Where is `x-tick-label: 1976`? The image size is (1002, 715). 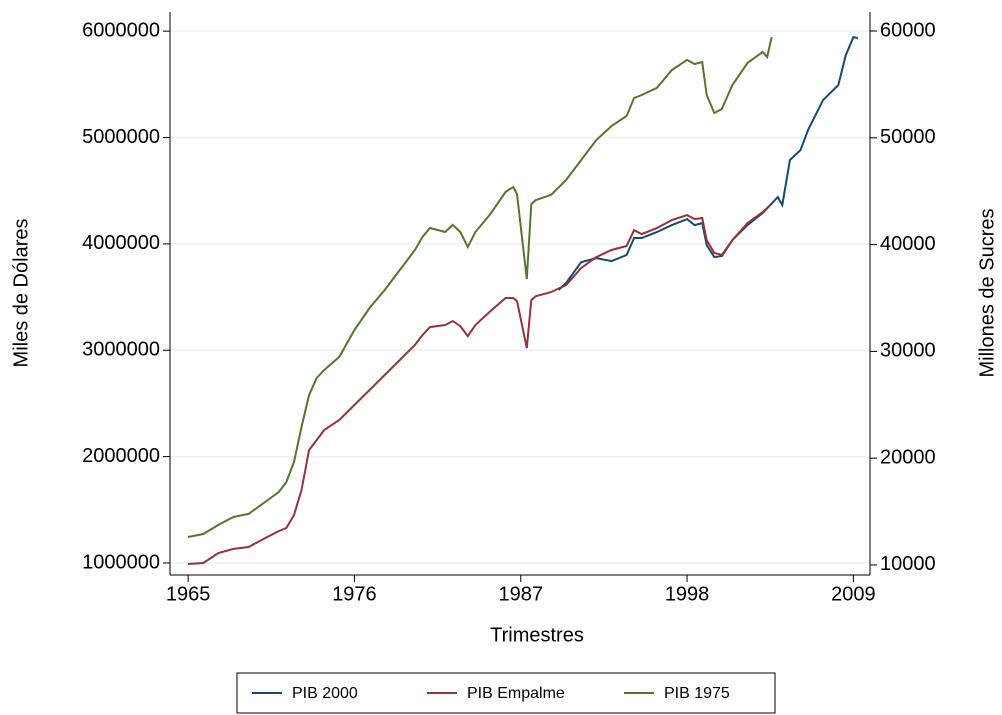
x-tick-label: 1976 is located at coordinates (354, 594).